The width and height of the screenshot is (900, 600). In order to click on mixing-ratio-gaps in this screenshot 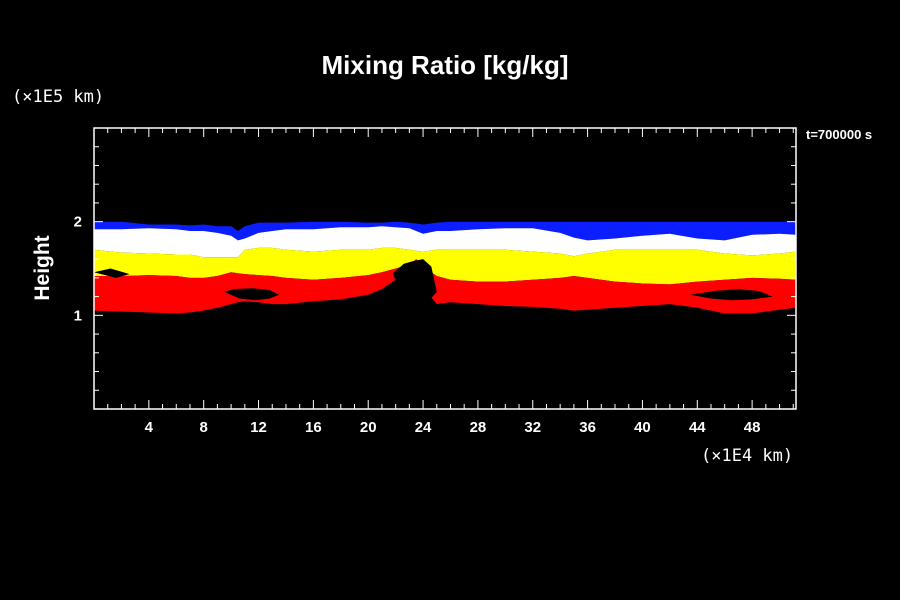, I will do `click(433, 282)`.